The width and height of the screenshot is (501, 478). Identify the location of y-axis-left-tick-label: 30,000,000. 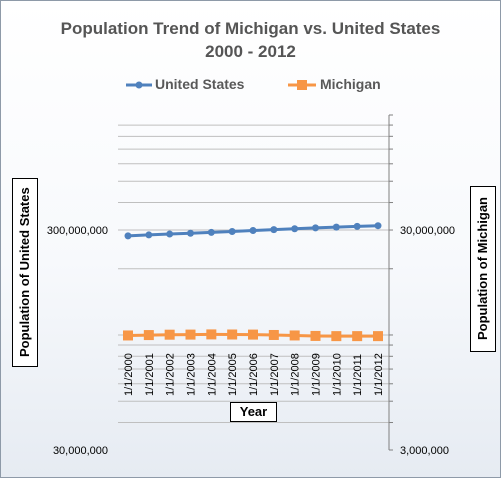
(80, 451).